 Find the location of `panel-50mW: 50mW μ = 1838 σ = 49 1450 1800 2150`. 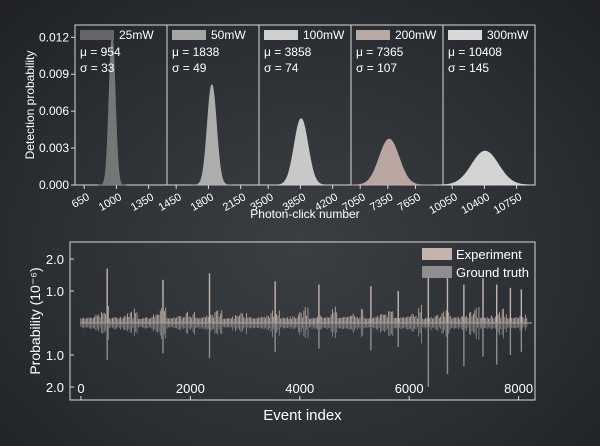

panel-50mW: 50mW μ = 1838 σ = 49 1450 1800 2150 is located at coordinates (202, 119).